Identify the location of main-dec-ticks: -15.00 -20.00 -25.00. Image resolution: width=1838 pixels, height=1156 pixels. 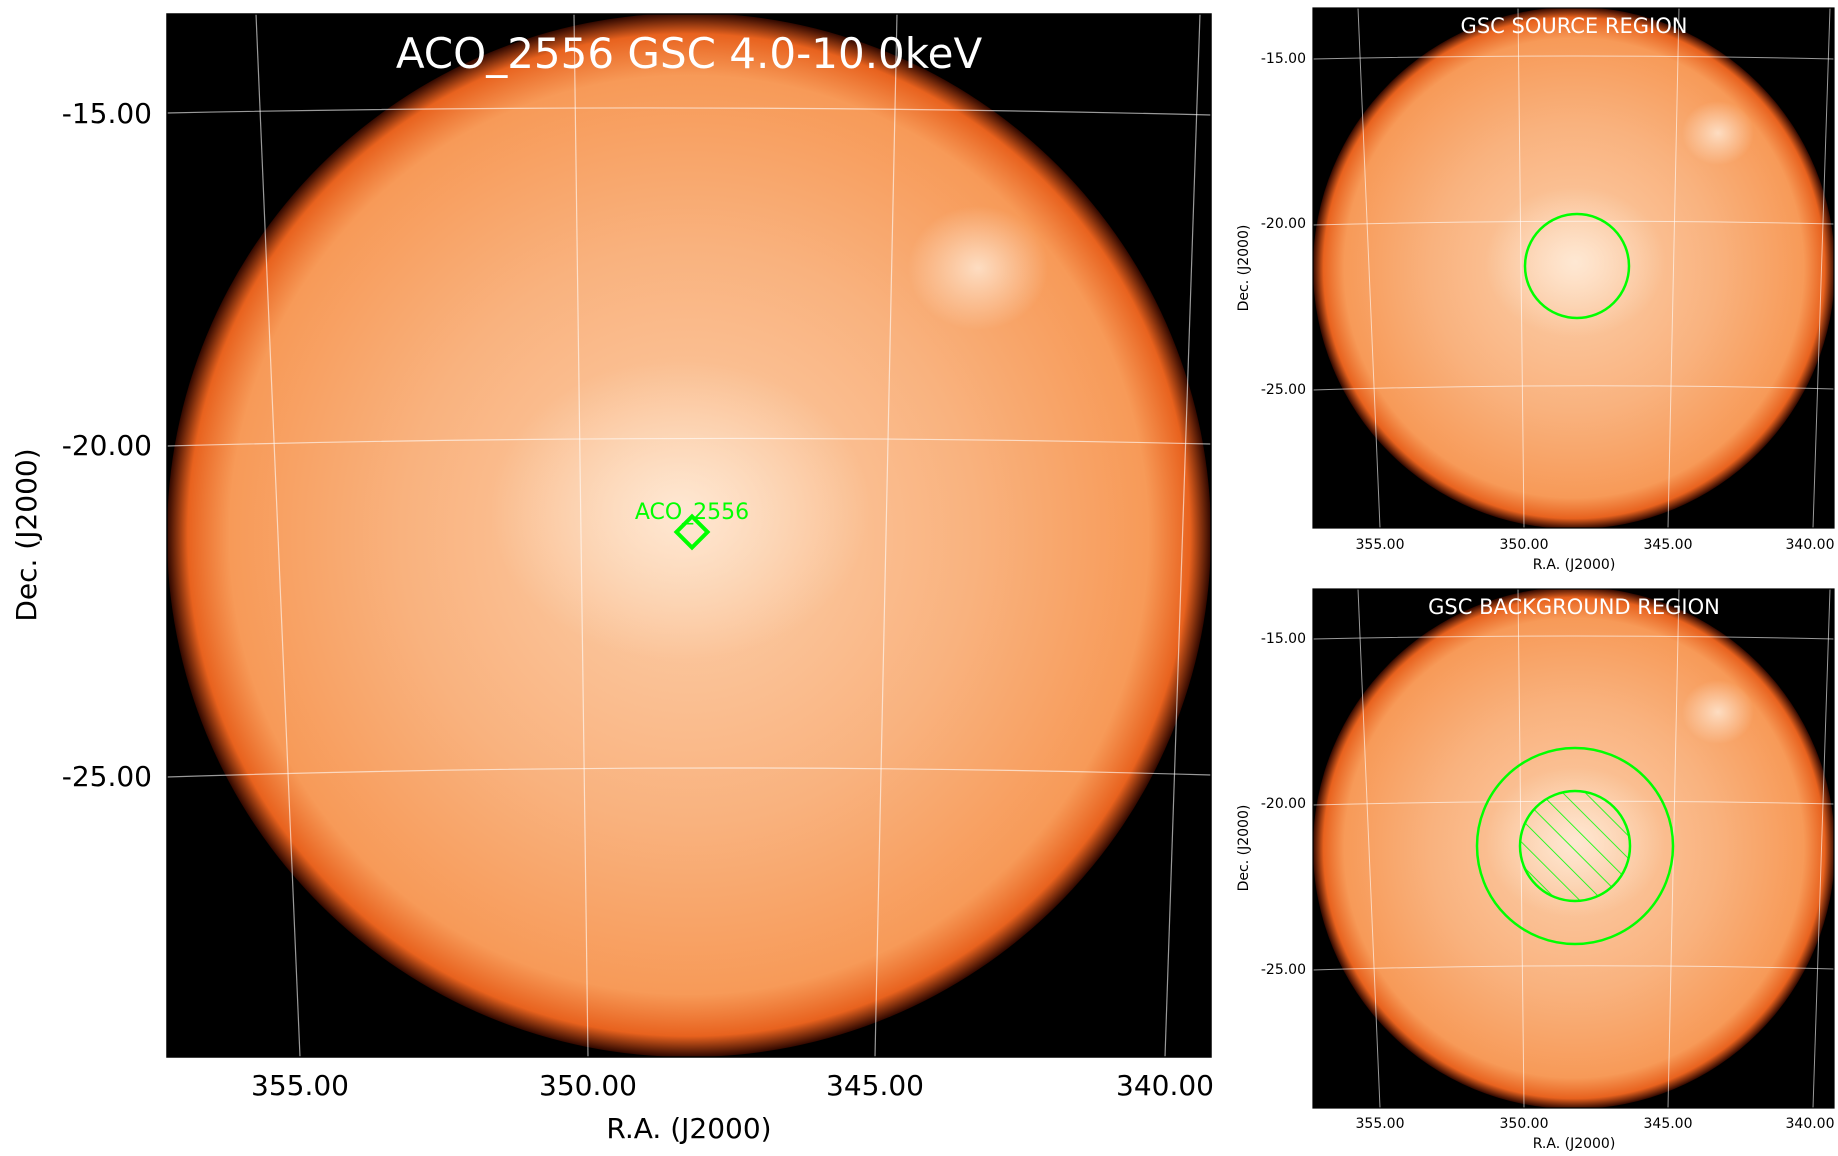
(107, 445).